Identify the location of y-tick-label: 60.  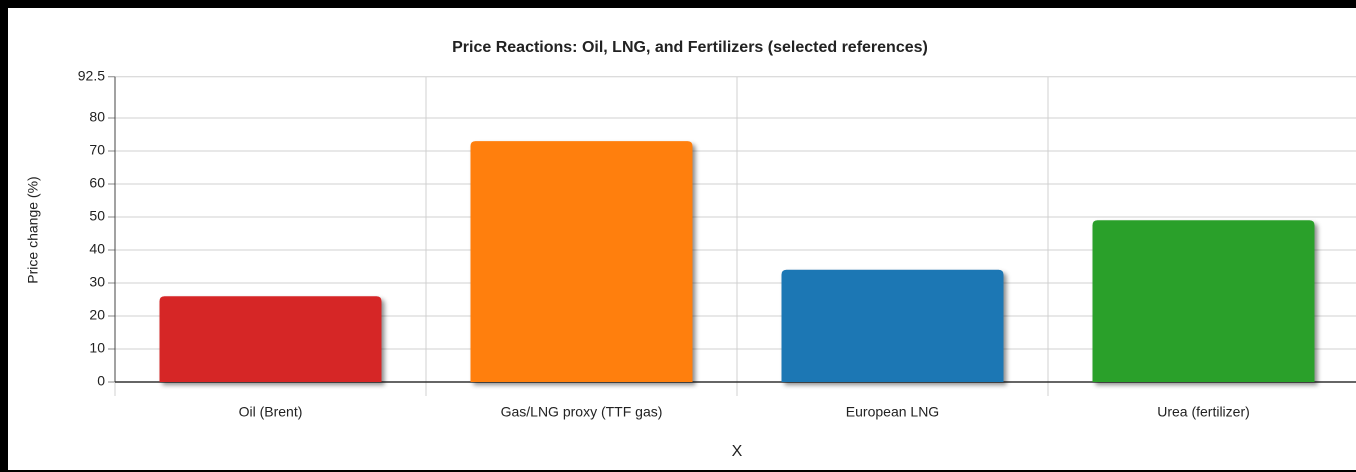
(97, 183).